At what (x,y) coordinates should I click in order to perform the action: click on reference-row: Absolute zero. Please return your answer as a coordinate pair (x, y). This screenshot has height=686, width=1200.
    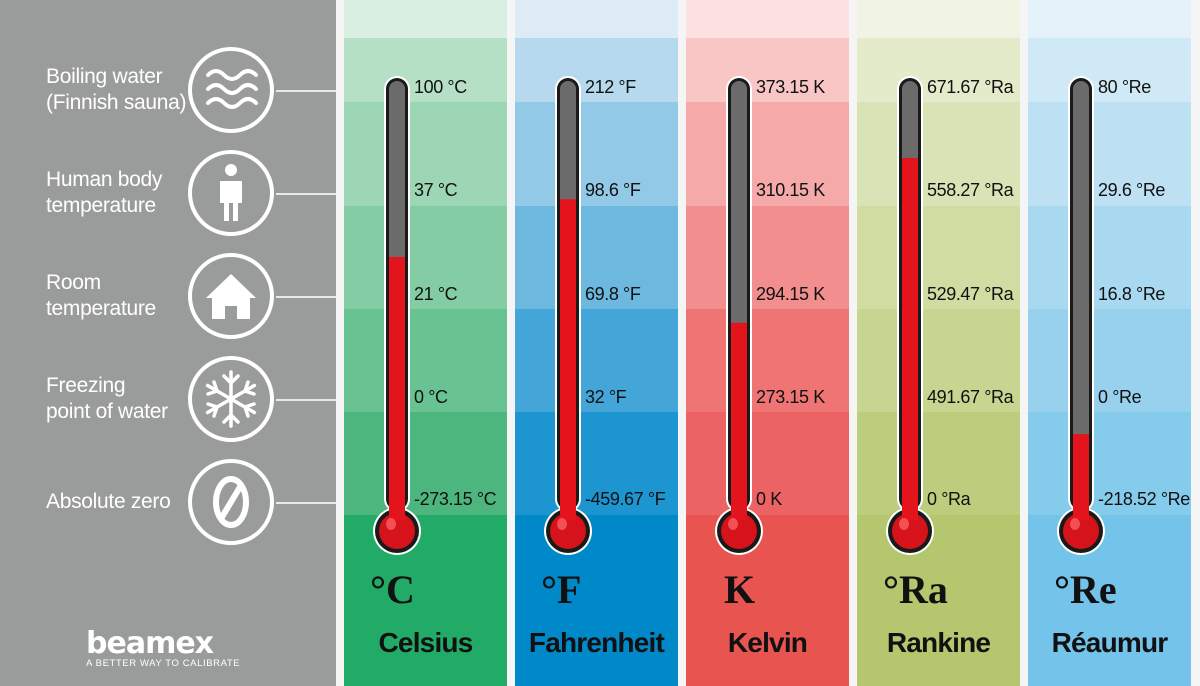
    Looking at the image, I should click on (168, 501).